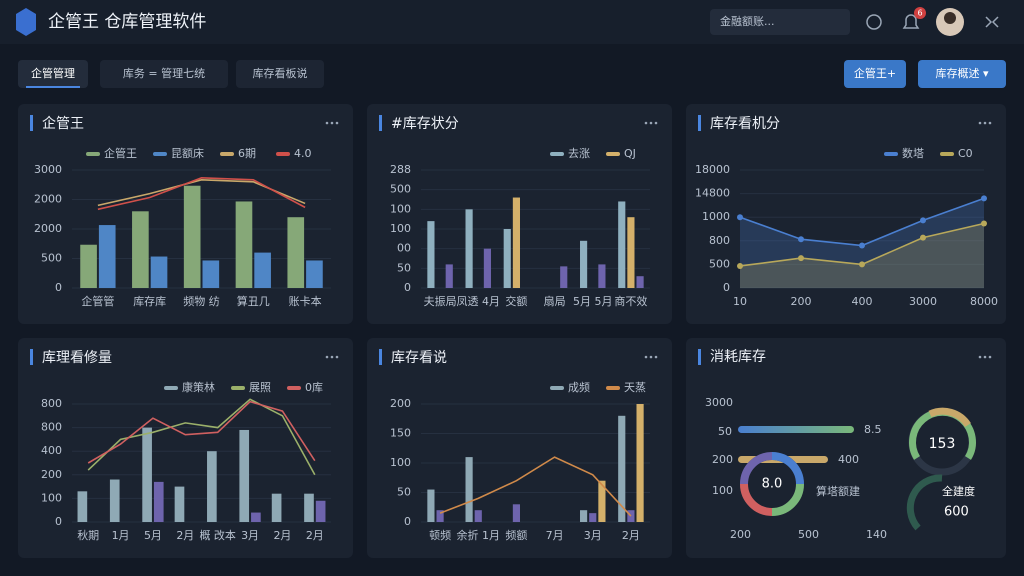 Image resolution: width=1024 pixels, height=576 pixels. What do you see at coordinates (992, 22) in the screenshot?
I see `menu-icon` at bounding box center [992, 22].